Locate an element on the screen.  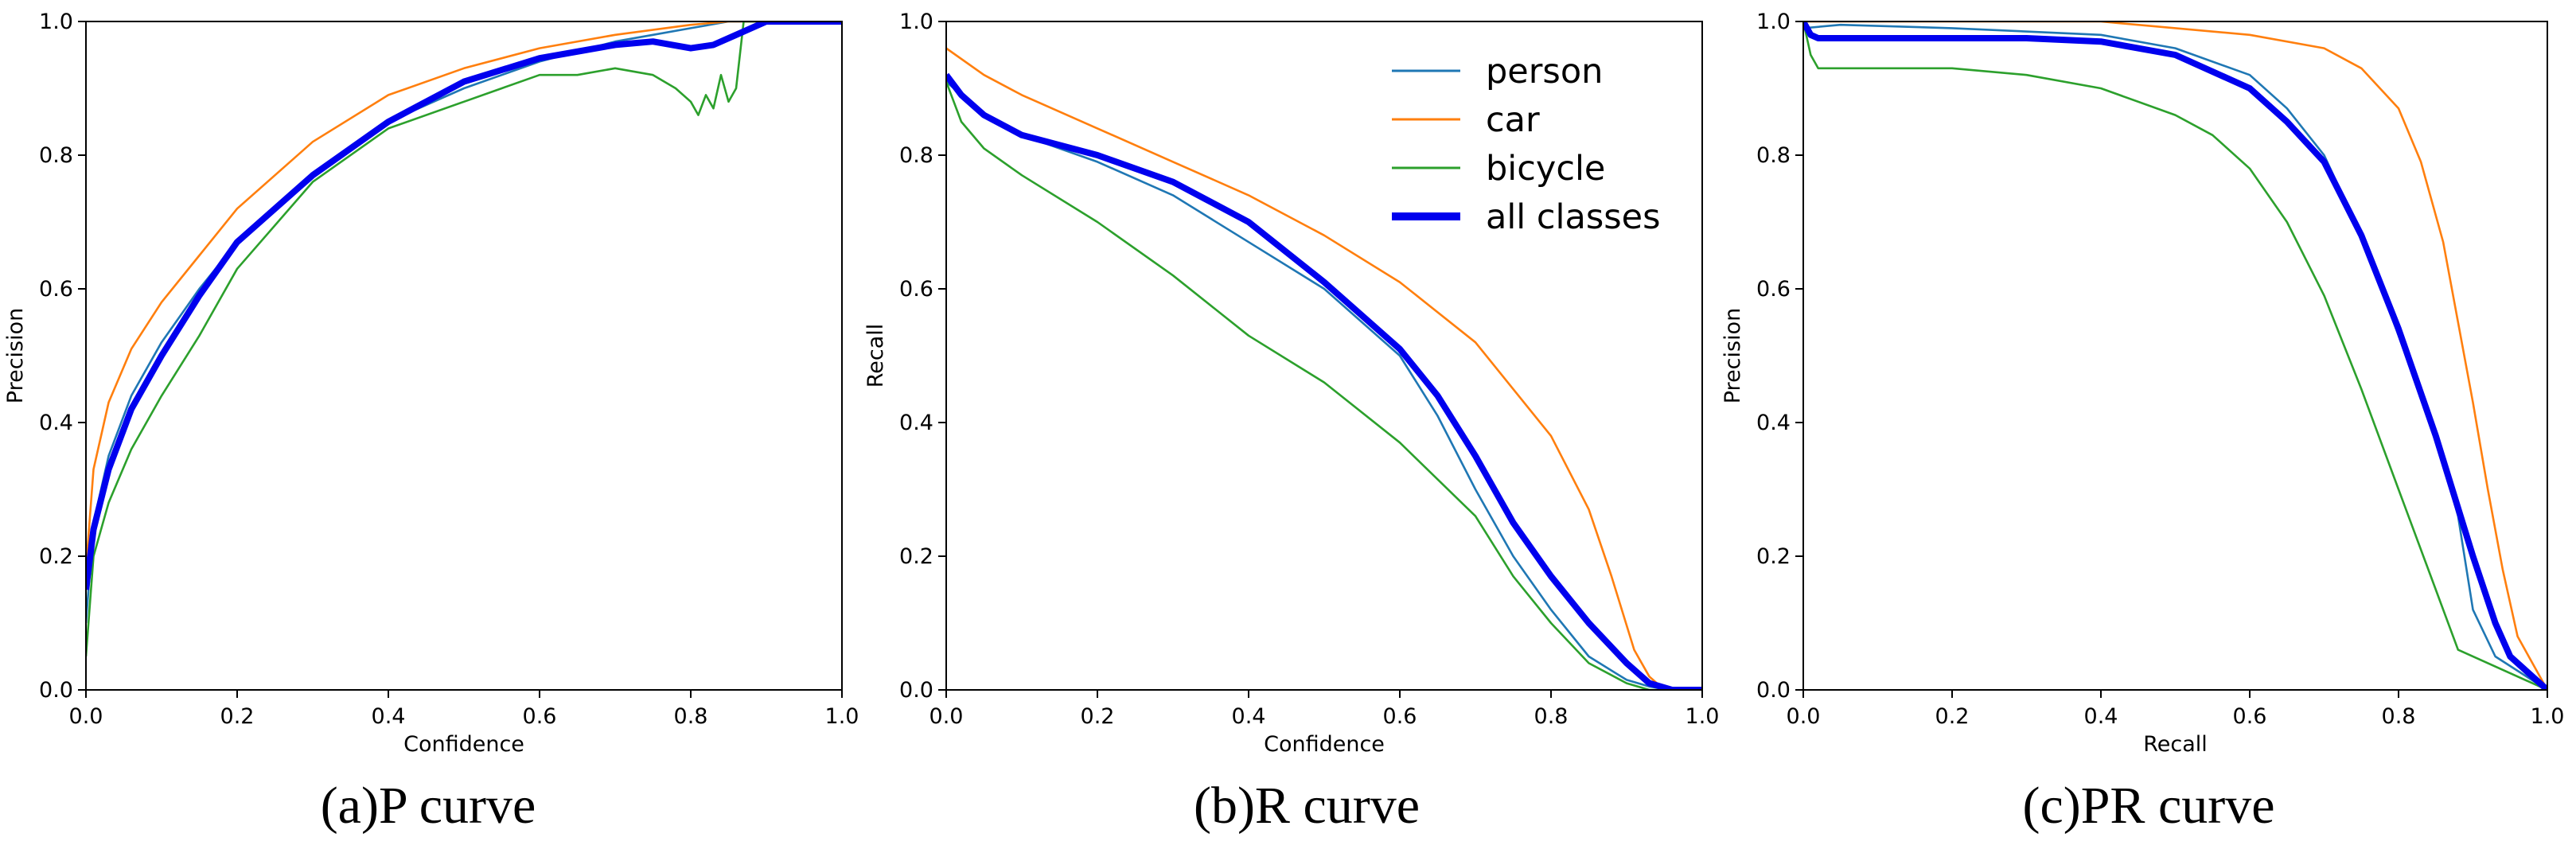
caption-p-curve: (a)P curve is located at coordinates (428, 806).